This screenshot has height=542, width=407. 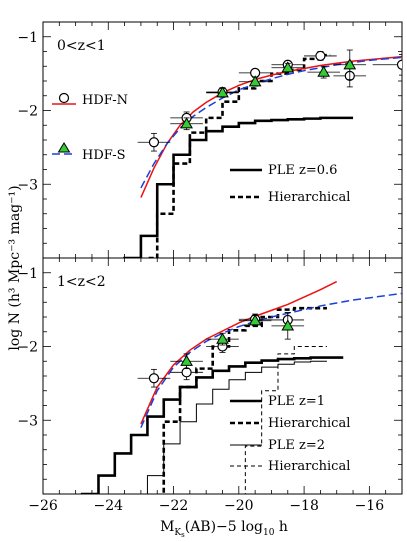 What do you see at coordinates (290, 434) in the screenshot?
I see `legend: PLE z=1 Hierarchical PLE z=2 Hierarchical` at bounding box center [290, 434].